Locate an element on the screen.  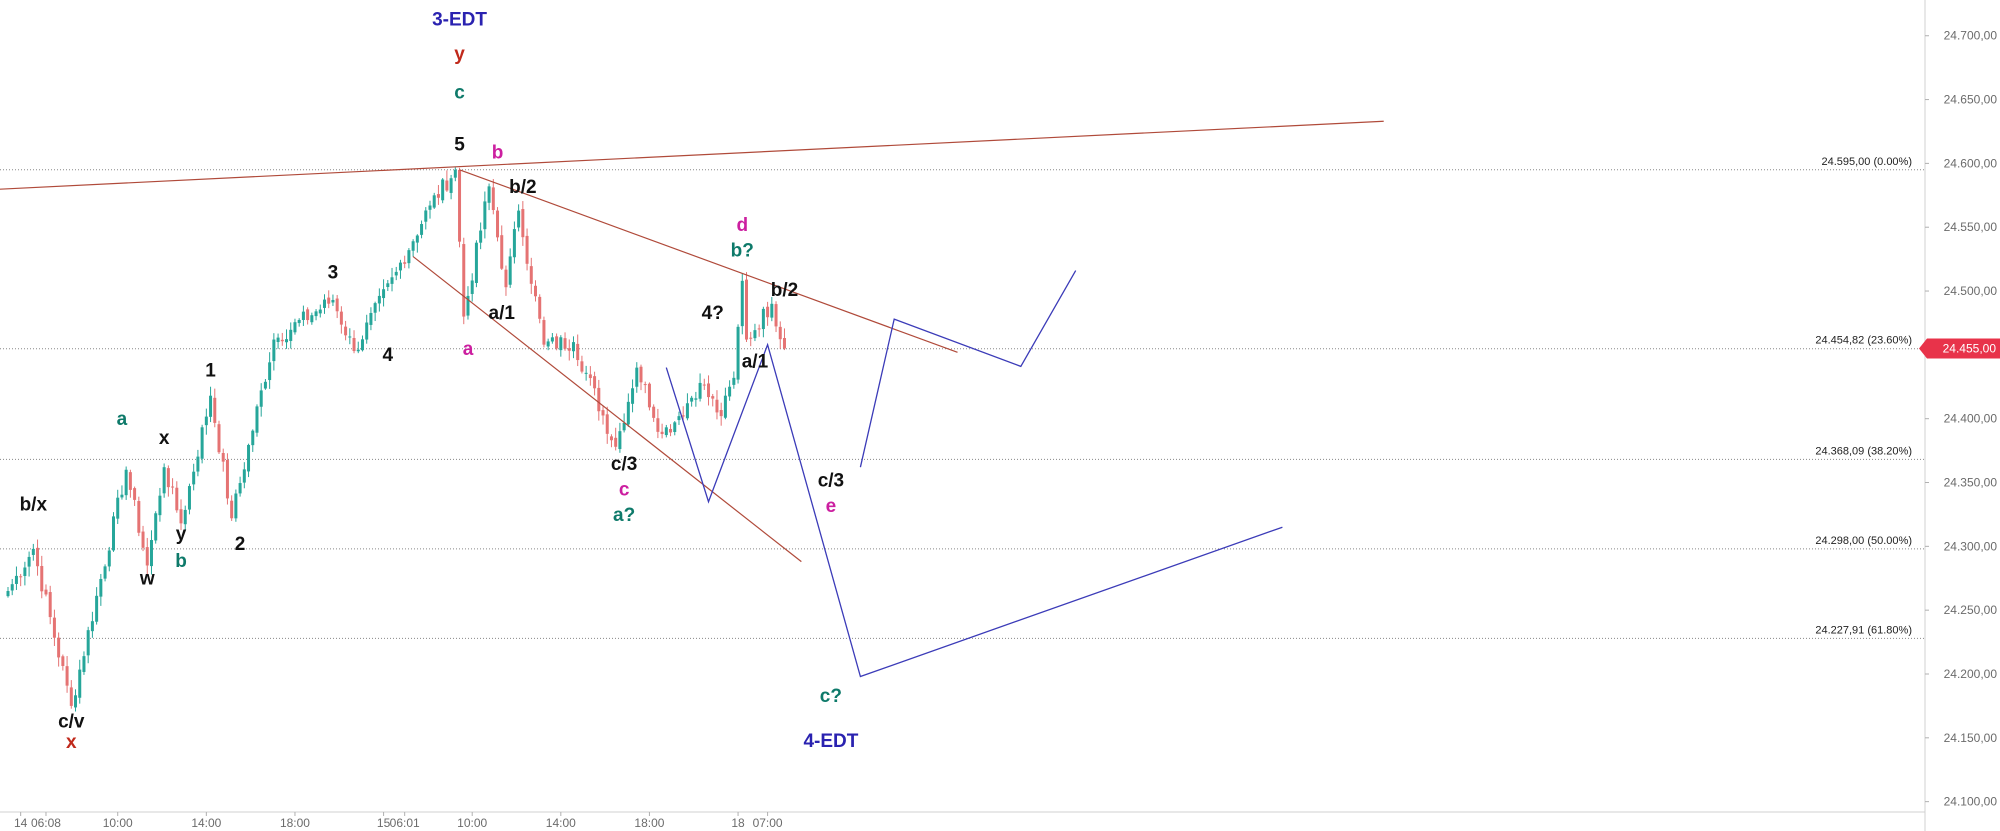
wave-label: a? is located at coordinates (624, 515).